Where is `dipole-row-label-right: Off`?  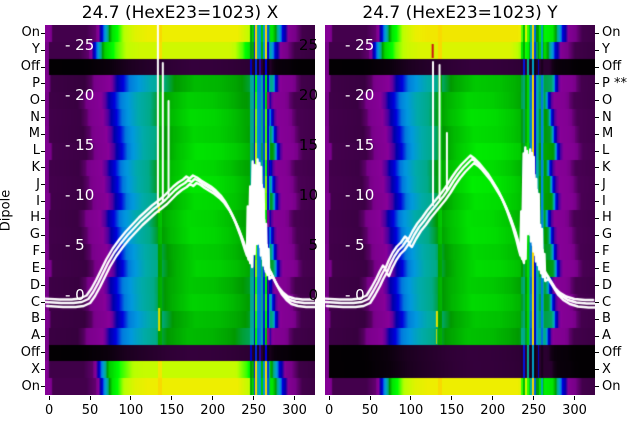
dipole-row-label-right: Off is located at coordinates (612, 67).